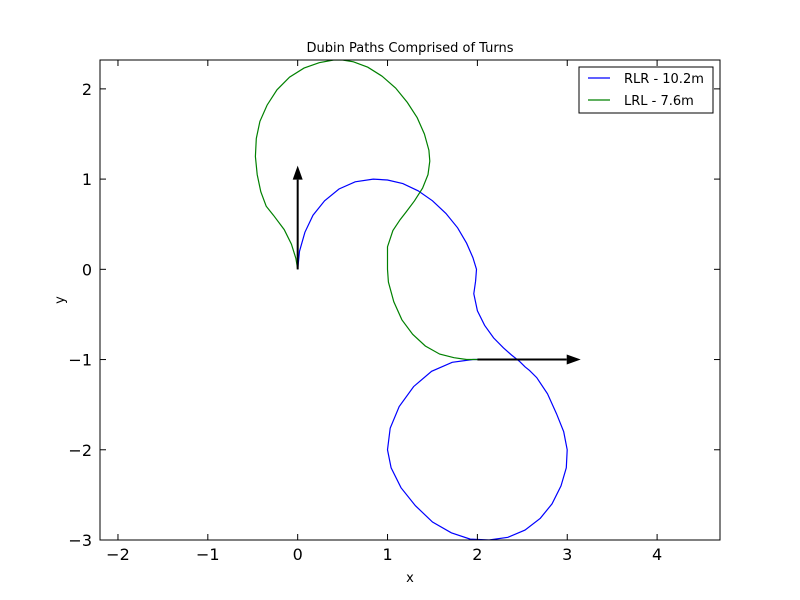 This screenshot has width=800, height=600. I want to click on x-tick-label: −1, so click(208, 554).